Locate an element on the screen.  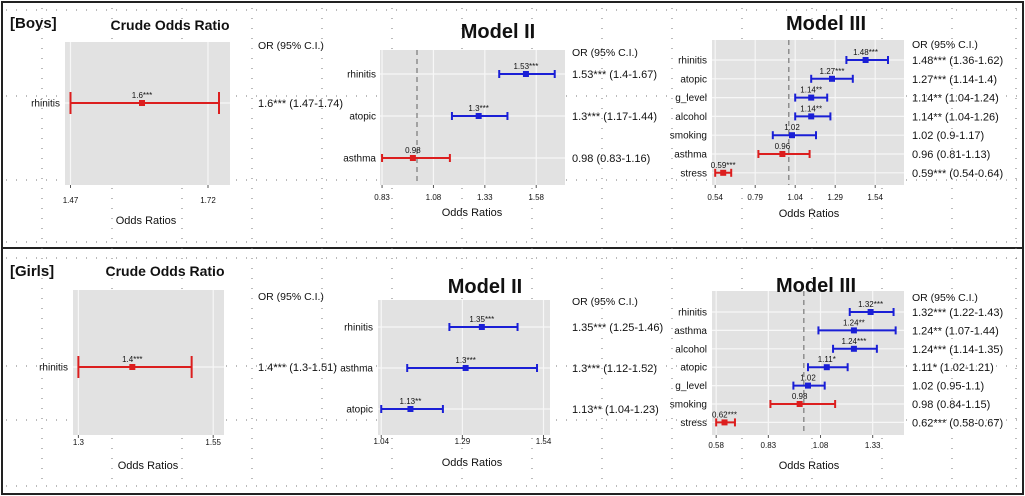
or-ci-value-text: 1.6*** (1.47-1.74) is located at coordinates (300, 104).